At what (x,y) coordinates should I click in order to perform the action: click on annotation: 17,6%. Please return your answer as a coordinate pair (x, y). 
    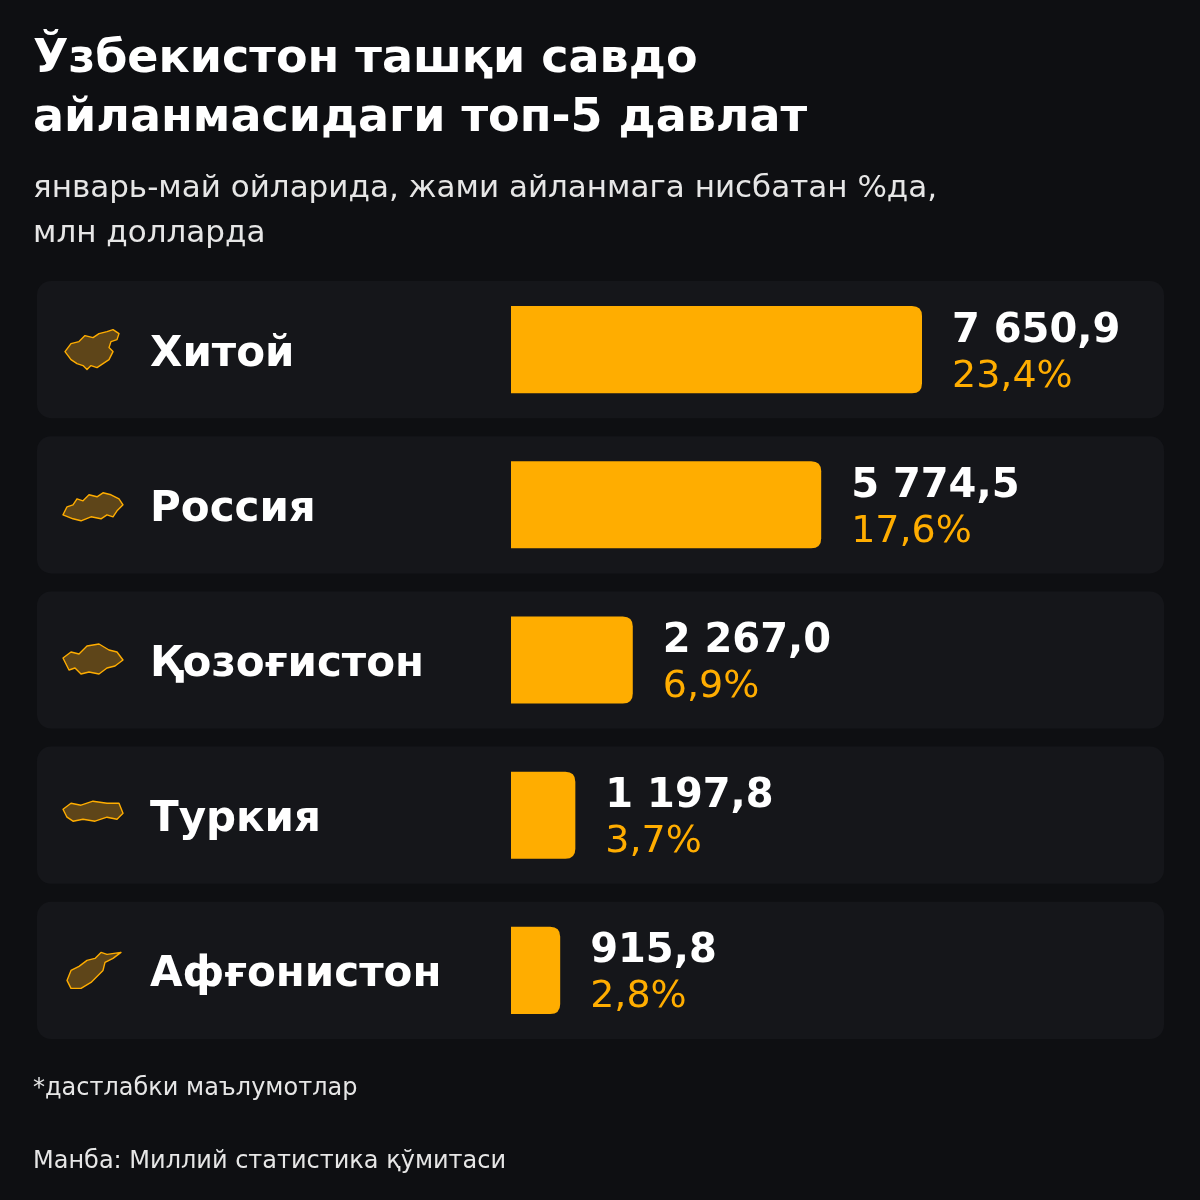
    Looking at the image, I should click on (911, 528).